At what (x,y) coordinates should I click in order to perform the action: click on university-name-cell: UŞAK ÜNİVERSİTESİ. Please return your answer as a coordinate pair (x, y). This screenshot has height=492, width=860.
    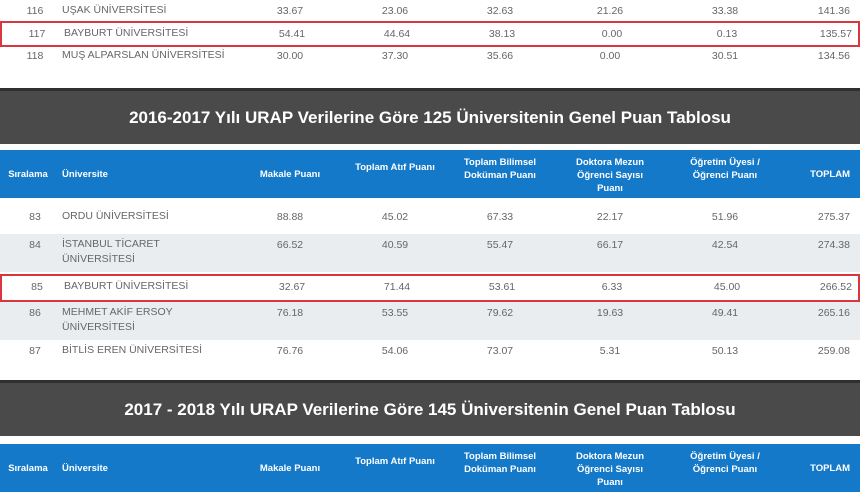
    Looking at the image, I should click on (114, 10).